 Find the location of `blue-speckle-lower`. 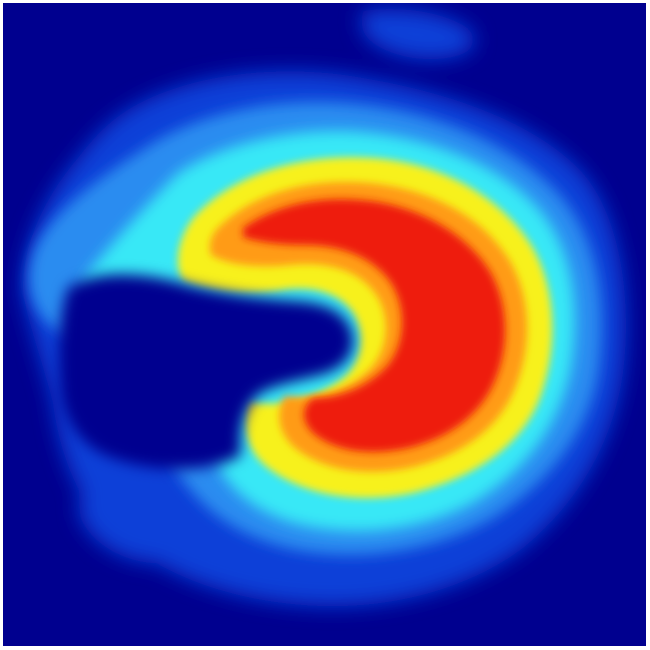

blue-speckle-lower is located at coordinates (139, 515).